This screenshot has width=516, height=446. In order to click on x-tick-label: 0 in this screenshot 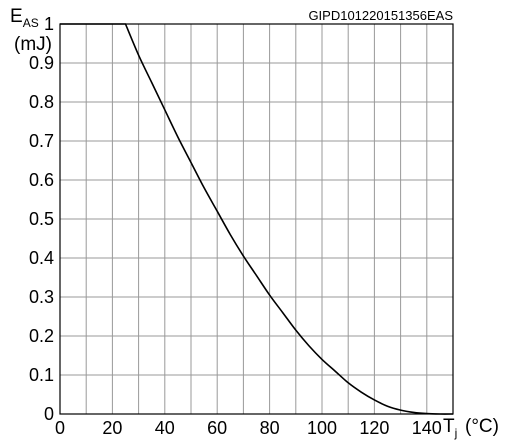, I will do `click(60, 428)`.